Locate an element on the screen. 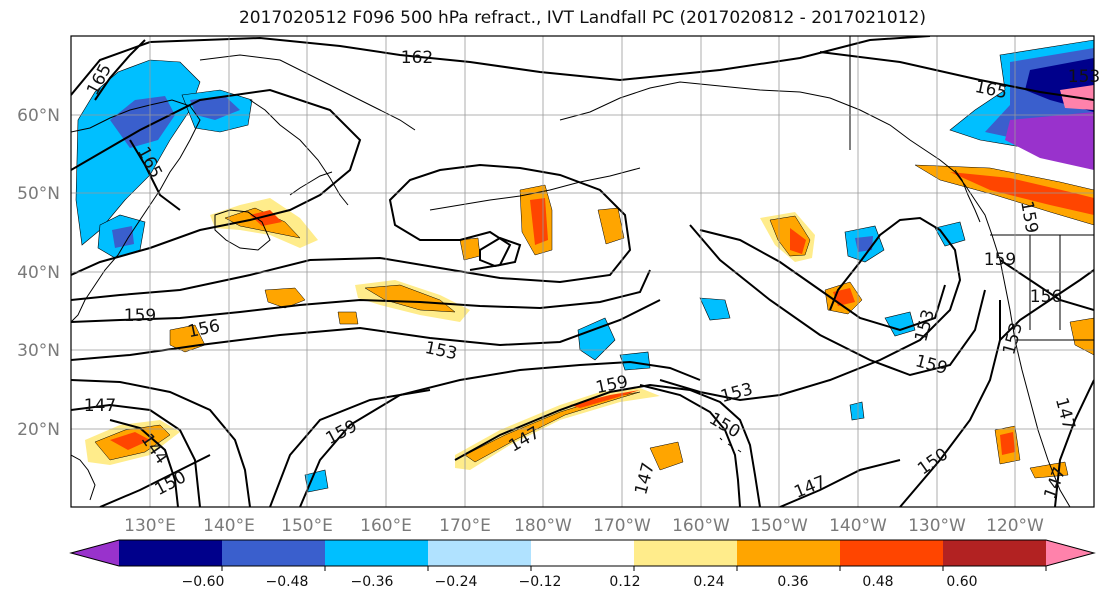 The height and width of the screenshot is (601, 1105). colorbar-tick-label: 0.24 is located at coordinates (708, 582).